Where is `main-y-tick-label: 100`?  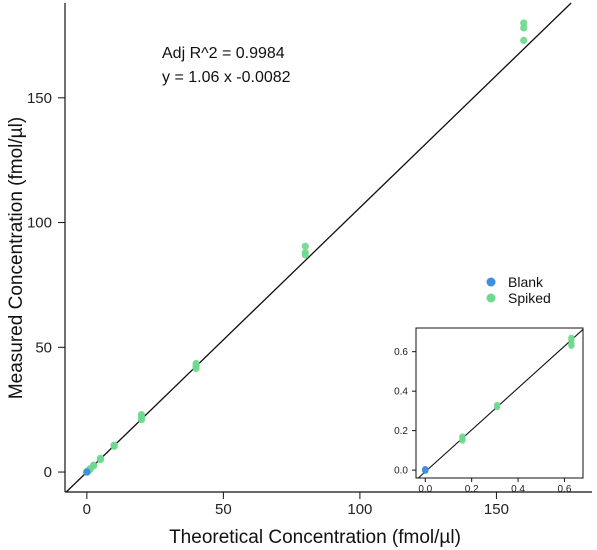
main-y-tick-label: 100 is located at coordinates (39, 223).